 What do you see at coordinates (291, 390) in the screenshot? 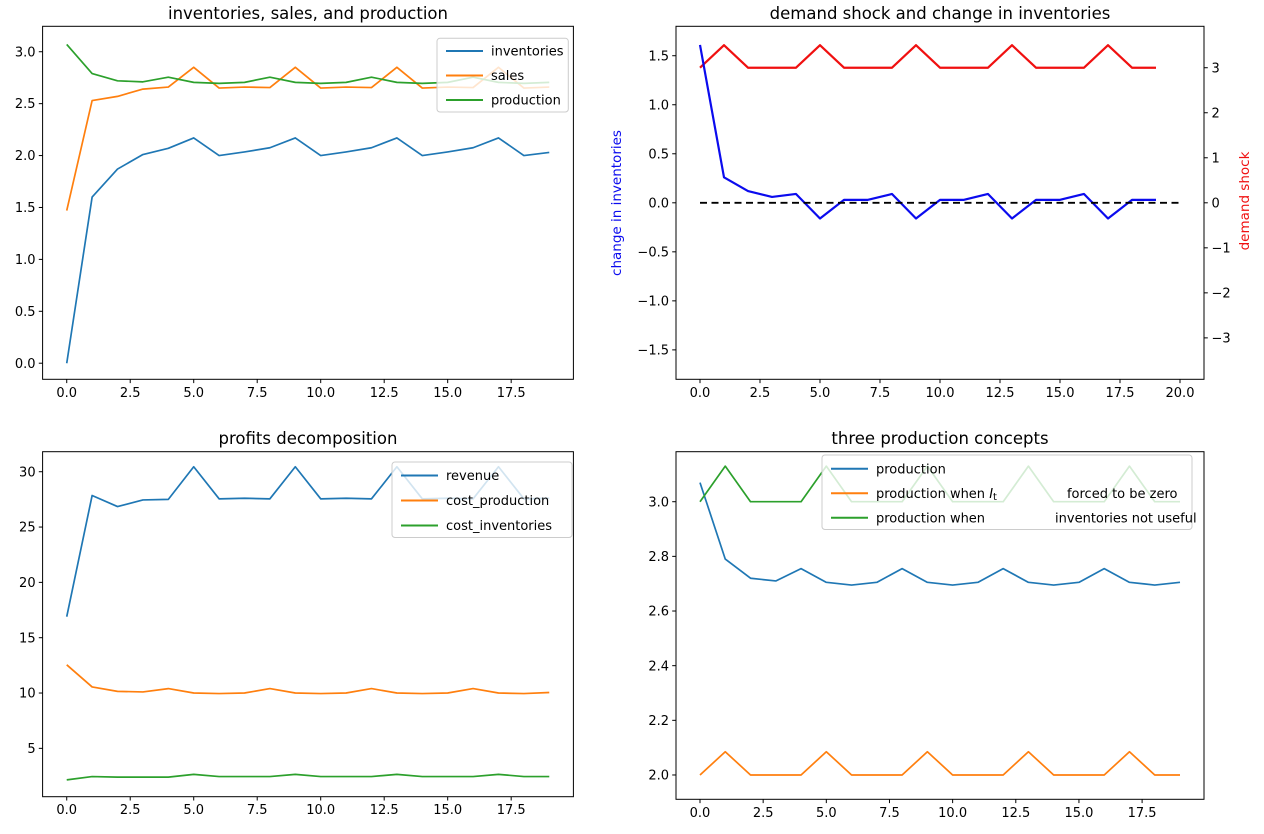
I see `x-axis: 0.0 2.5 5.0 7.5 10.0 12.5 15.0 17.5` at bounding box center [291, 390].